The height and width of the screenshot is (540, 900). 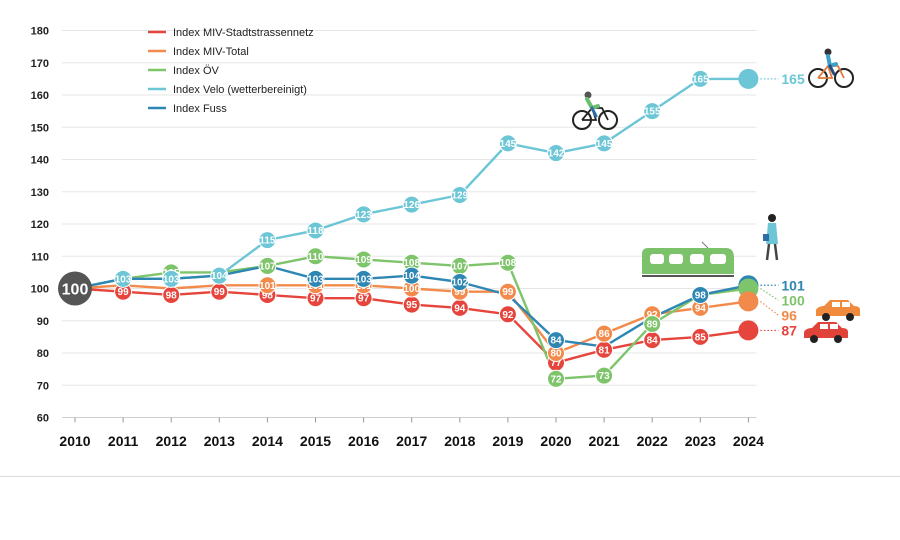 What do you see at coordinates (411, 441) in the screenshot?
I see `x-tick-label: 2017` at bounding box center [411, 441].